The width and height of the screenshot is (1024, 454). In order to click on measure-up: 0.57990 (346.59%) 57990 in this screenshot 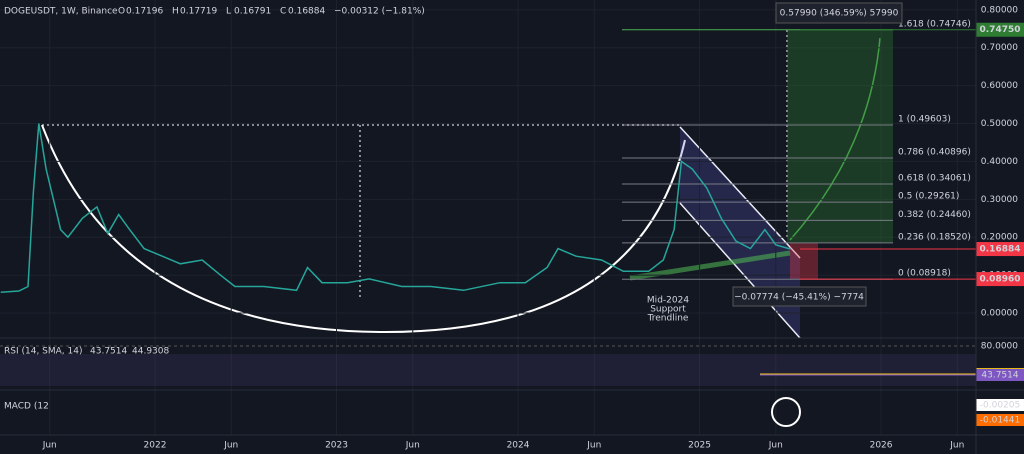, I will do `click(839, 14)`.